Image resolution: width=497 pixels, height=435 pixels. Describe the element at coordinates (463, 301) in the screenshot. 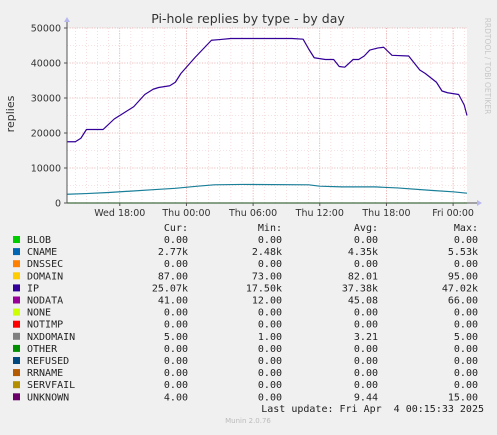

I see `legend-value-max: 66.00` at that location.